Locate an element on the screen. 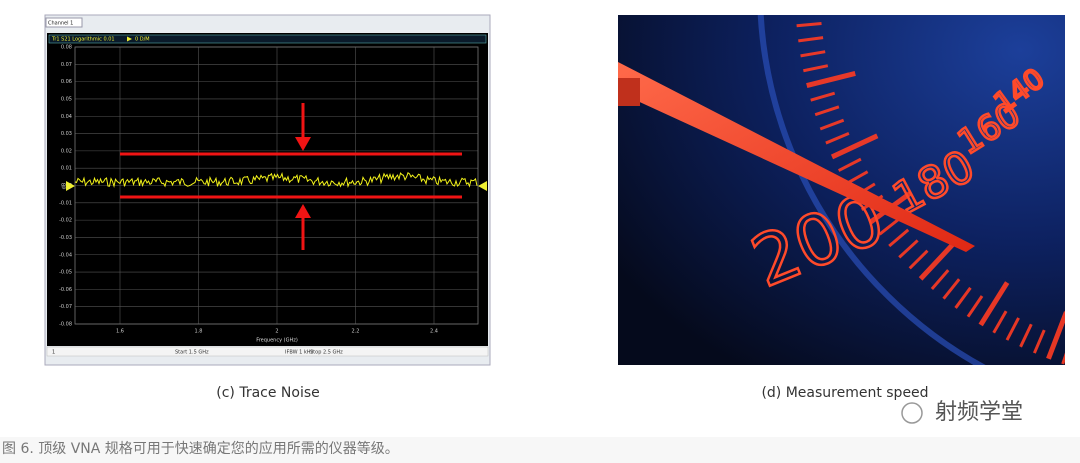  y-tick-label: 0.03 is located at coordinates (66, 134).